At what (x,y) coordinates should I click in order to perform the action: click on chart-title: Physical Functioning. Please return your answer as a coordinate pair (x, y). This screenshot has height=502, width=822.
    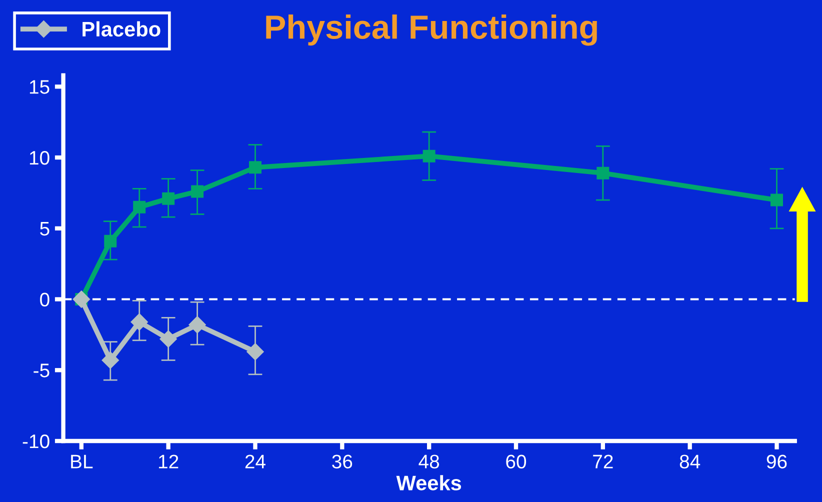
    Looking at the image, I should click on (431, 30).